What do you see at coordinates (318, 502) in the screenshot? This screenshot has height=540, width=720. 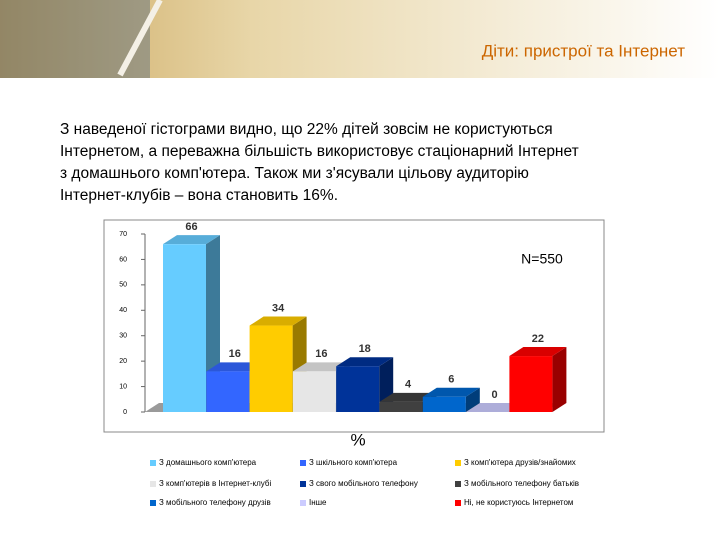 I see `legend-label: Інше` at bounding box center [318, 502].